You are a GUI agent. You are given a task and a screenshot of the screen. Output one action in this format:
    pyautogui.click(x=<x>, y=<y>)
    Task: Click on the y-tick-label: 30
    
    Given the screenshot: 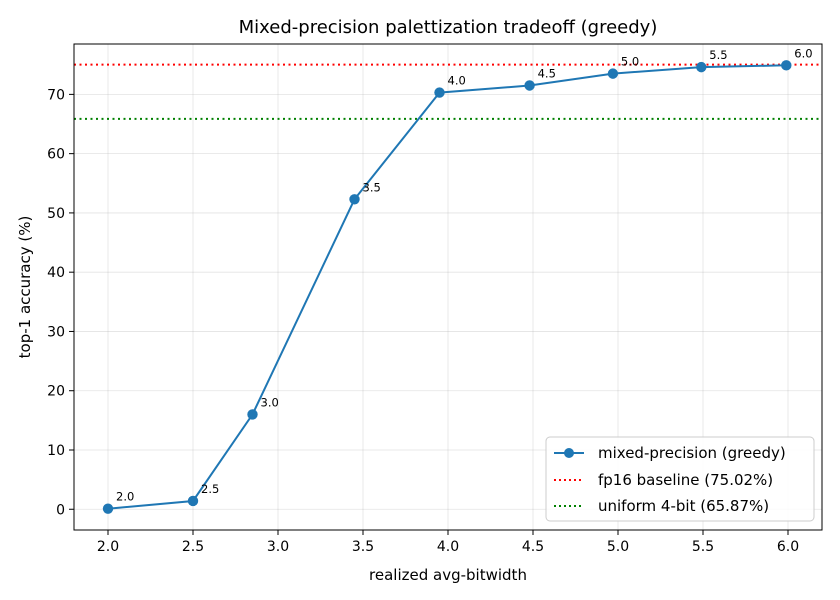 What is the action you would take?
    pyautogui.click(x=56, y=332)
    